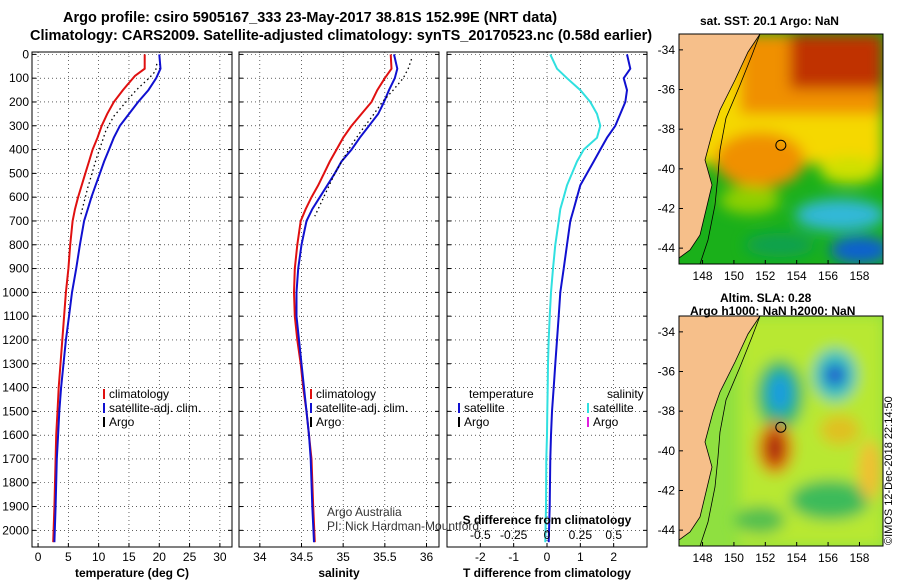 The height and width of the screenshot is (580, 900). I want to click on x-axis-label: temperature (deg C), so click(132, 573).